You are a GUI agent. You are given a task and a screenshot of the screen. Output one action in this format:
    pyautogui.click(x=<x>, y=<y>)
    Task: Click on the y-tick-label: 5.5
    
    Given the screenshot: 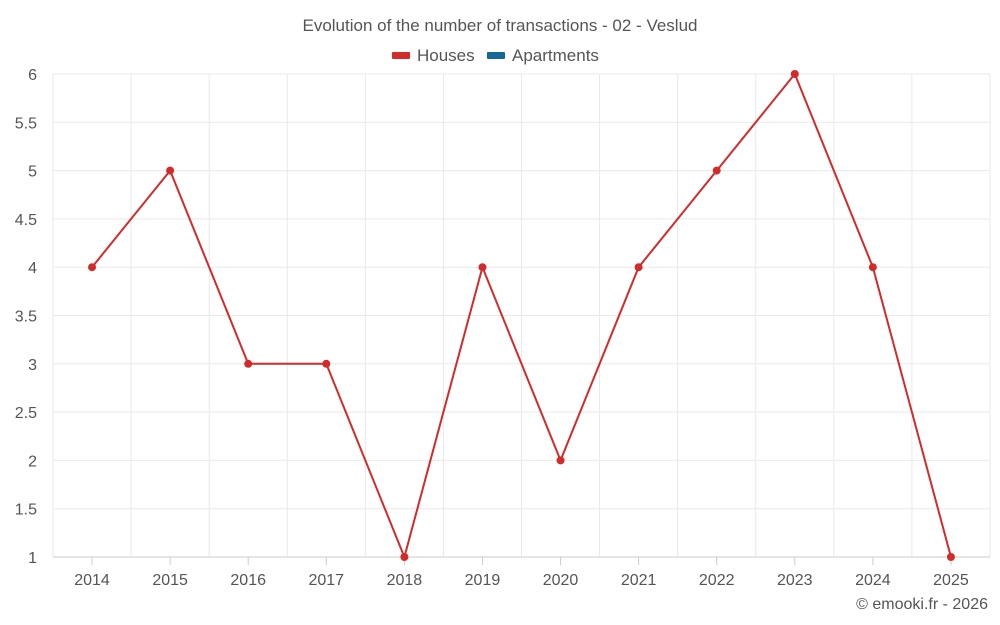 What is the action you would take?
    pyautogui.click(x=26, y=123)
    